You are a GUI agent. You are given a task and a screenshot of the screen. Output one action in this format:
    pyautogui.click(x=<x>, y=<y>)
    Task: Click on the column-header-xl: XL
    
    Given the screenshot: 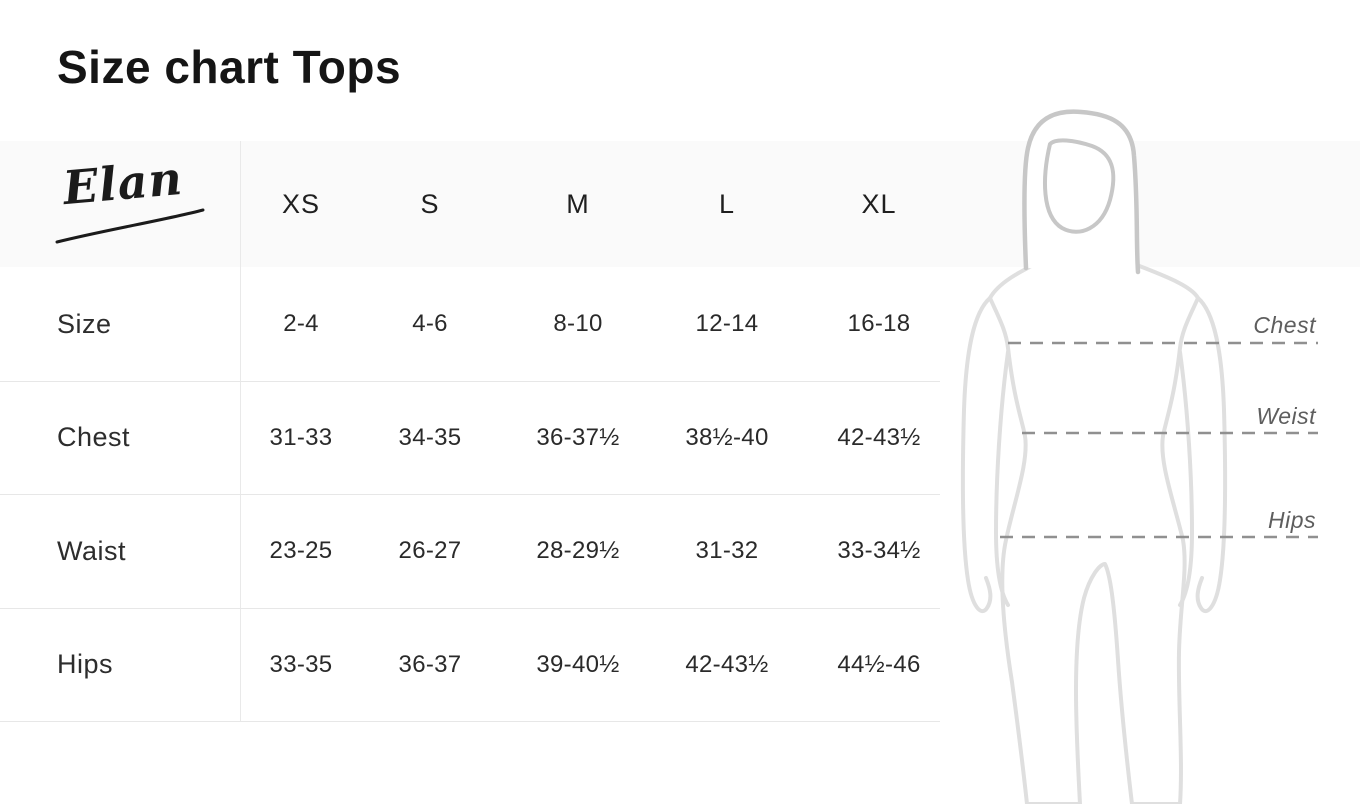 What is the action you would take?
    pyautogui.click(x=879, y=203)
    